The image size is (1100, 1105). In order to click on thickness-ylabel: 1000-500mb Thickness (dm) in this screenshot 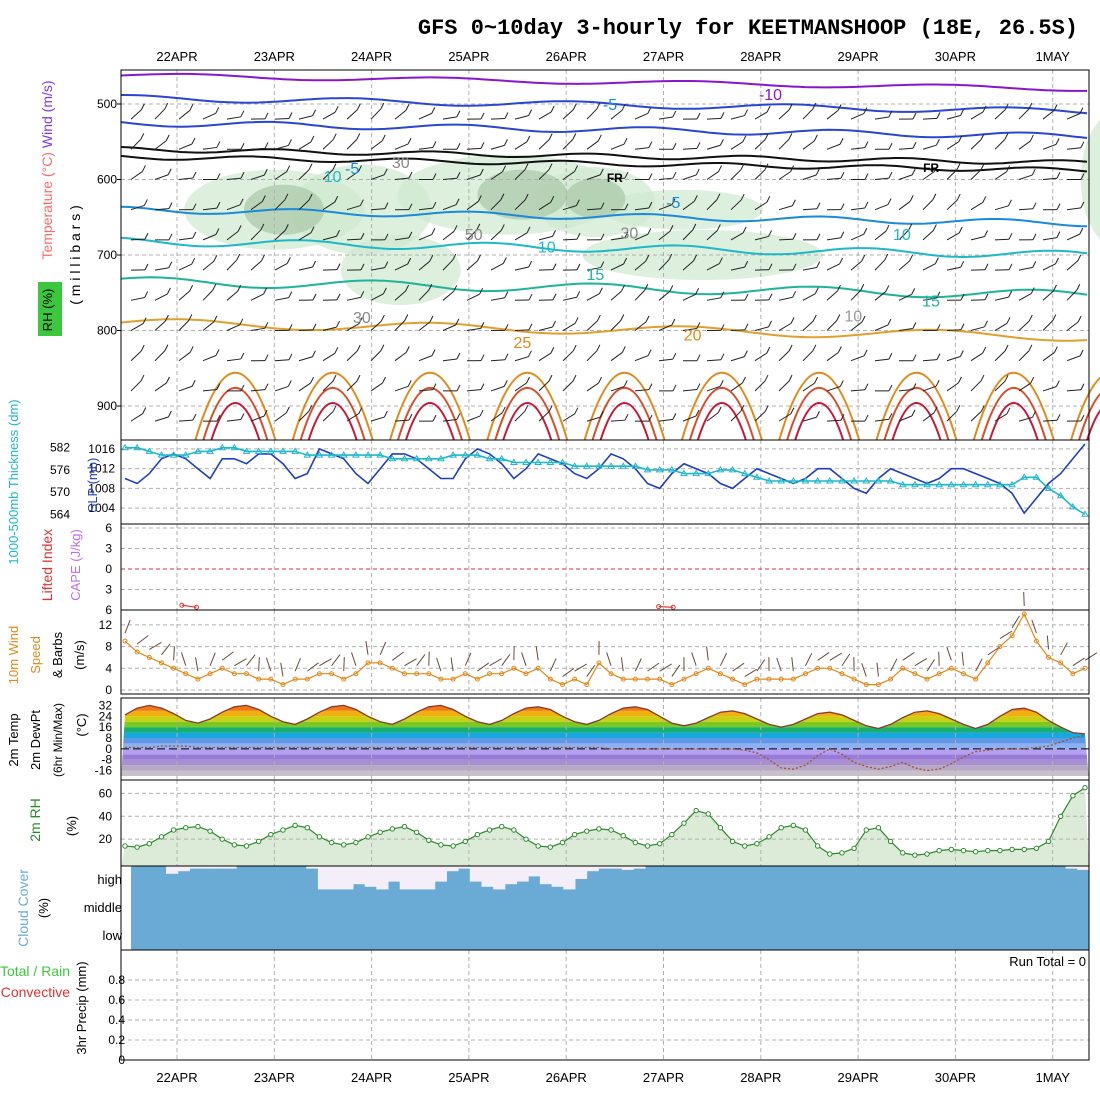, I will do `click(13, 481)`.